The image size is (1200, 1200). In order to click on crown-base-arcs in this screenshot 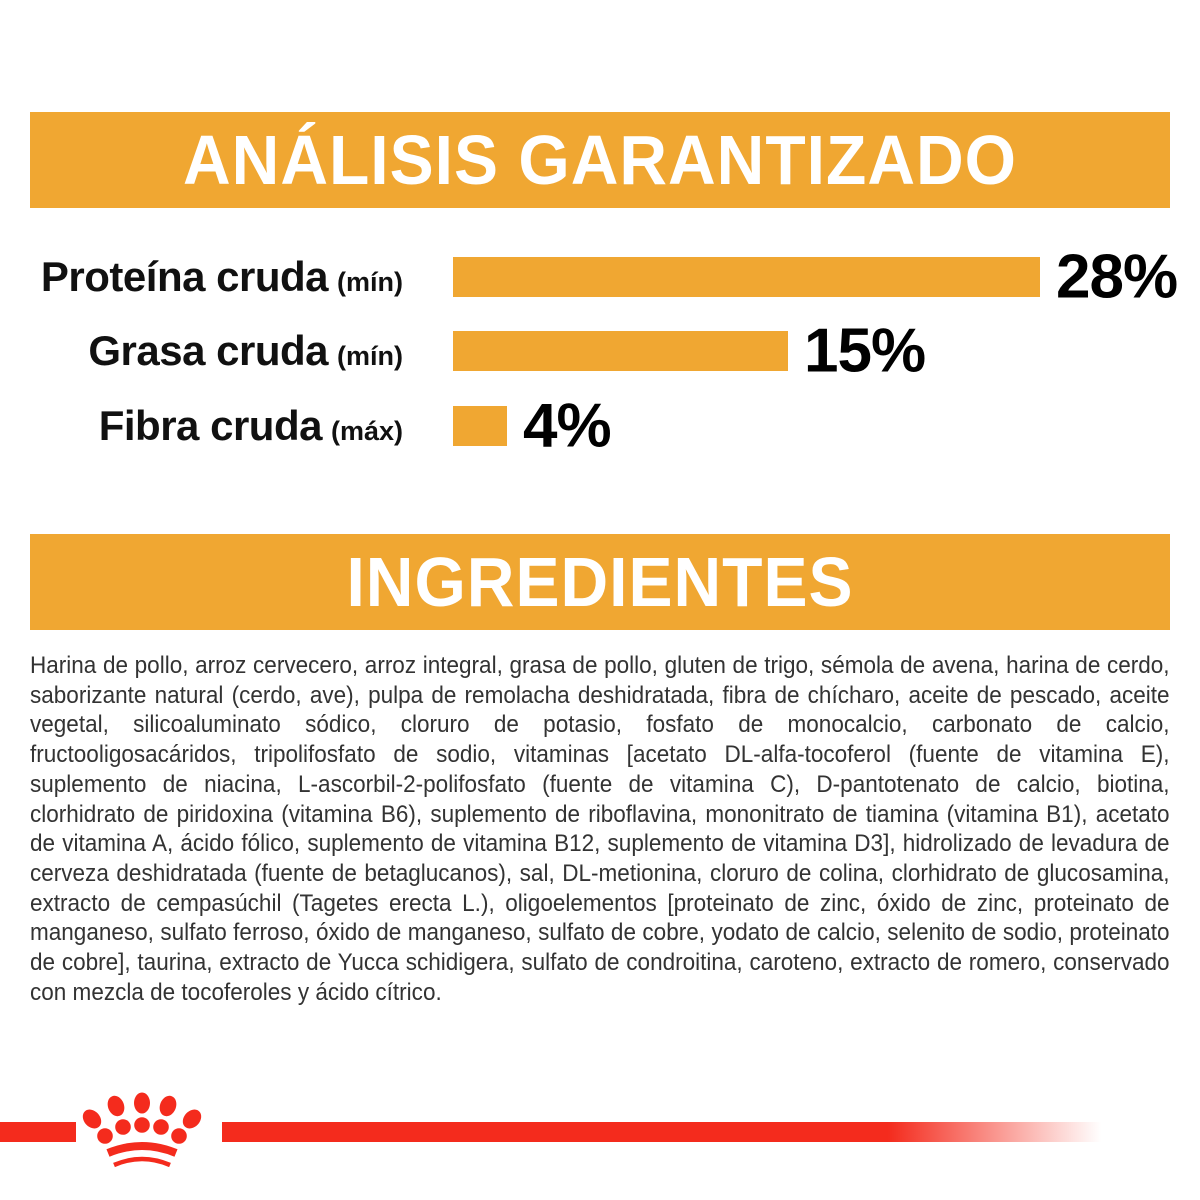, I will do `click(142, 1155)`.